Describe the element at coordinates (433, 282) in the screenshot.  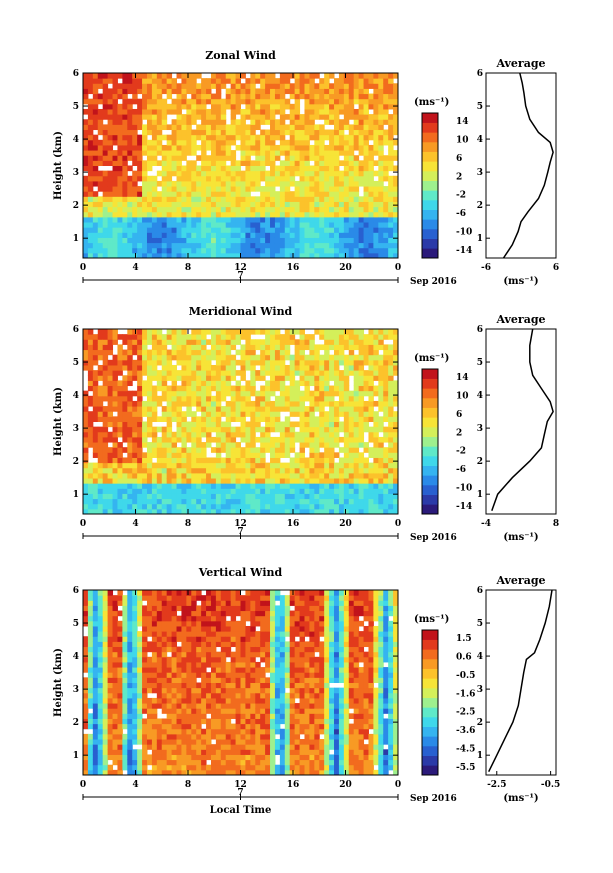
I see `date-label: Sep 2016` at that location.